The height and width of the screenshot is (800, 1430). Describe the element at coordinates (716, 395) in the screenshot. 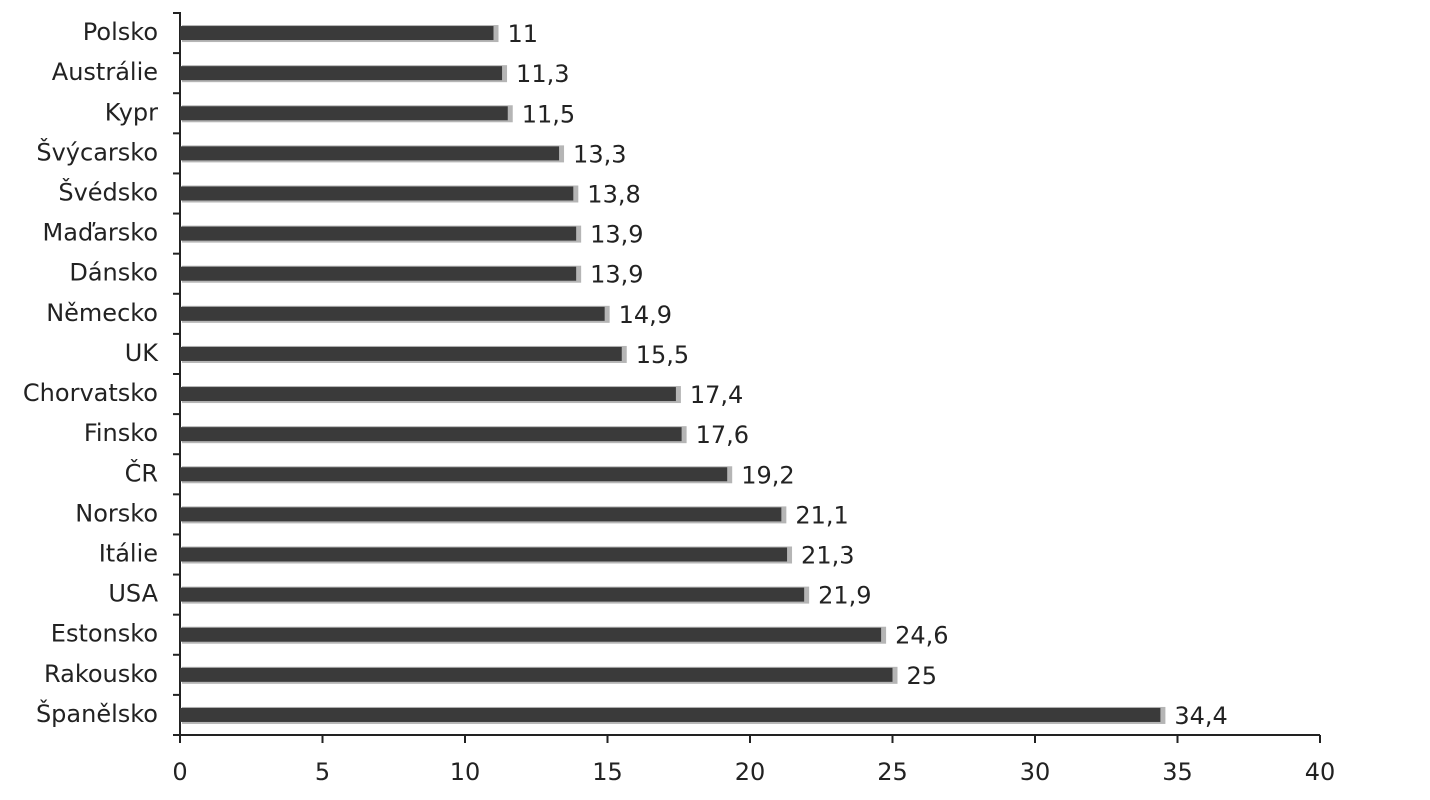

I see `value-label: 17,4` at that location.